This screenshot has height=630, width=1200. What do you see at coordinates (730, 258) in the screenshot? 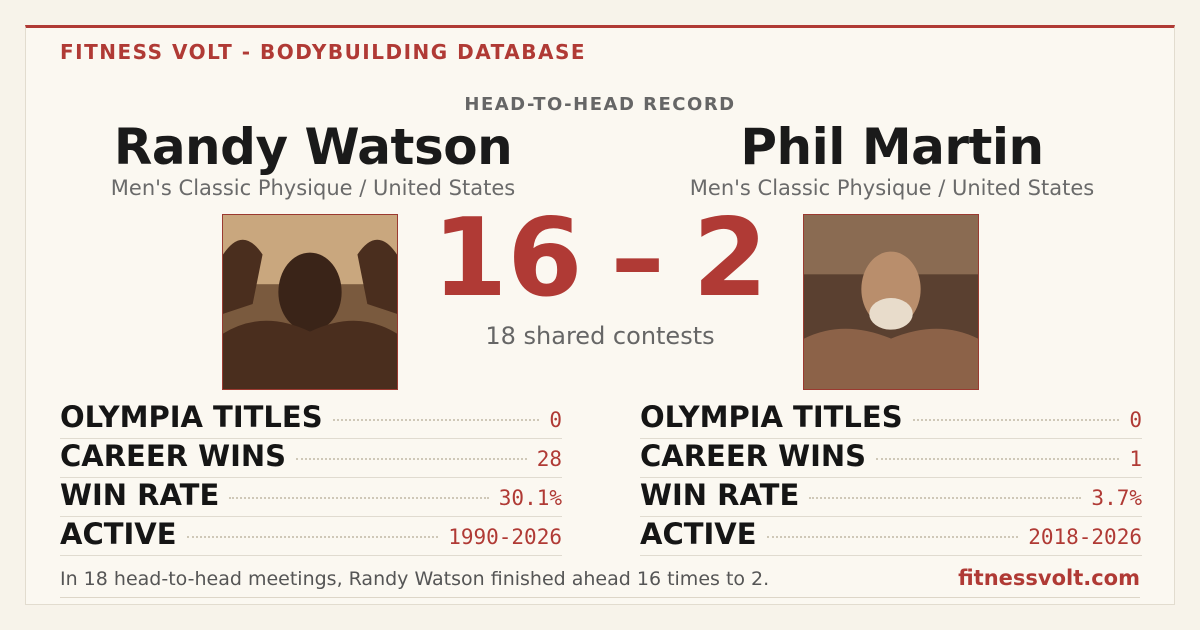
I see `score-right: 2` at bounding box center [730, 258].